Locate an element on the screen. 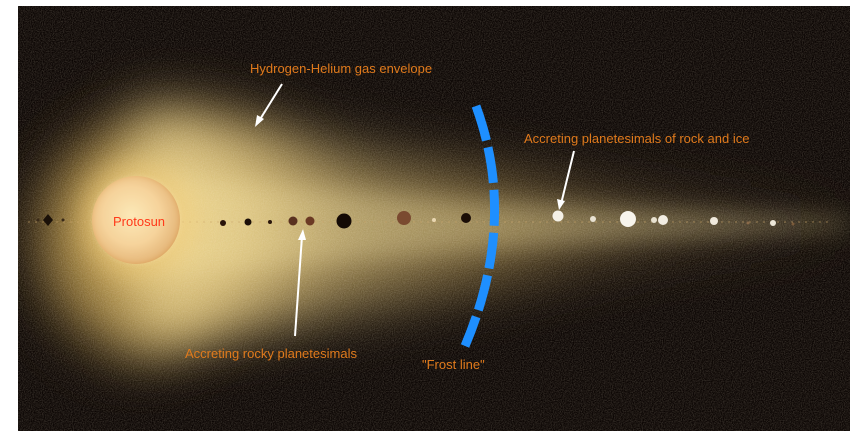  rocky-planetesimals is located at coordinates (345, 220).